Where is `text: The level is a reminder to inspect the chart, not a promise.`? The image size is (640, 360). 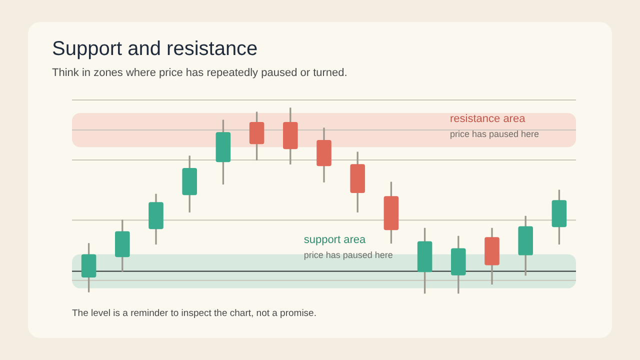 text: The level is a reminder to inspect the chart, not a promise. is located at coordinates (194, 313).